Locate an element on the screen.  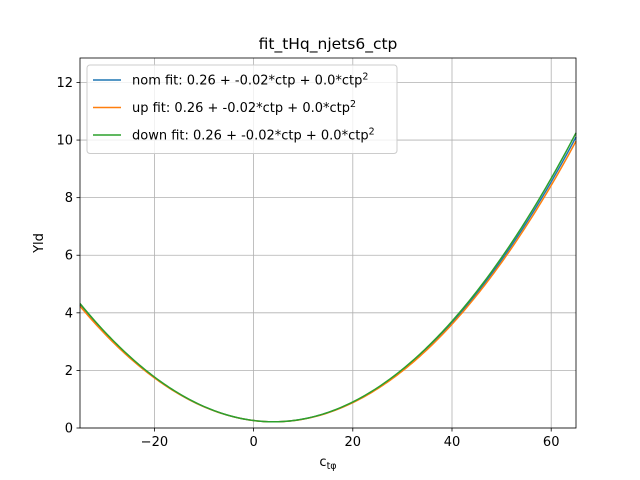
legend-box is located at coordinates (242, 109).